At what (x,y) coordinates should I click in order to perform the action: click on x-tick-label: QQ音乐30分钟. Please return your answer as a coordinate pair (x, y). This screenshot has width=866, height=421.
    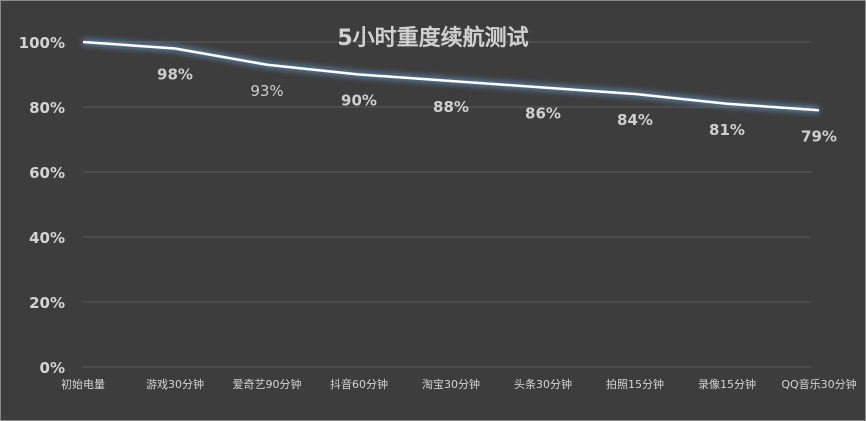
    Looking at the image, I should click on (818, 384).